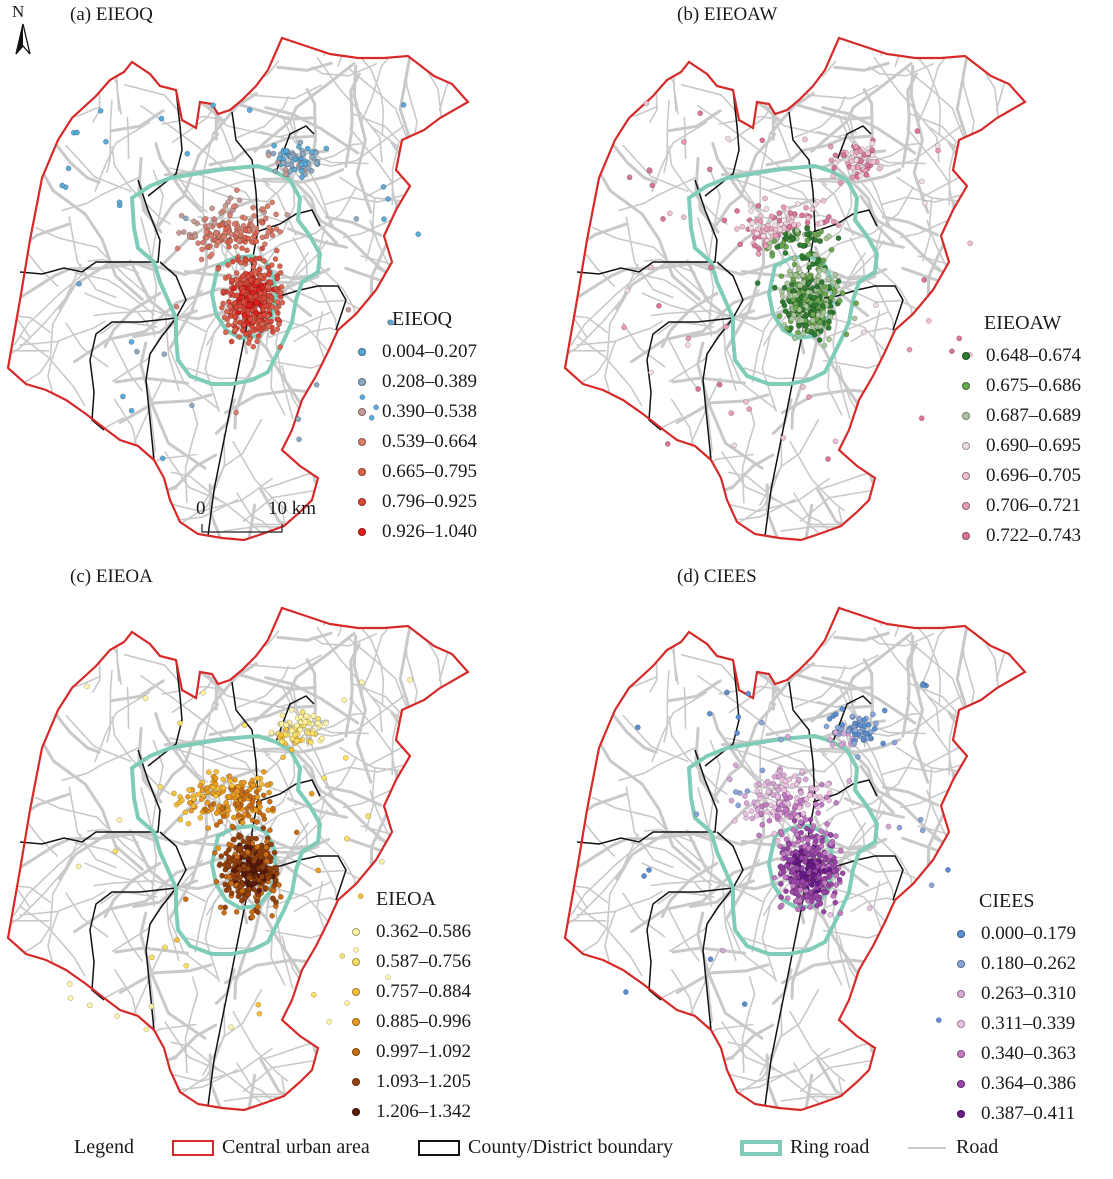  I want to click on legend-class-row: 0.311–0.339, so click(1016, 1024).